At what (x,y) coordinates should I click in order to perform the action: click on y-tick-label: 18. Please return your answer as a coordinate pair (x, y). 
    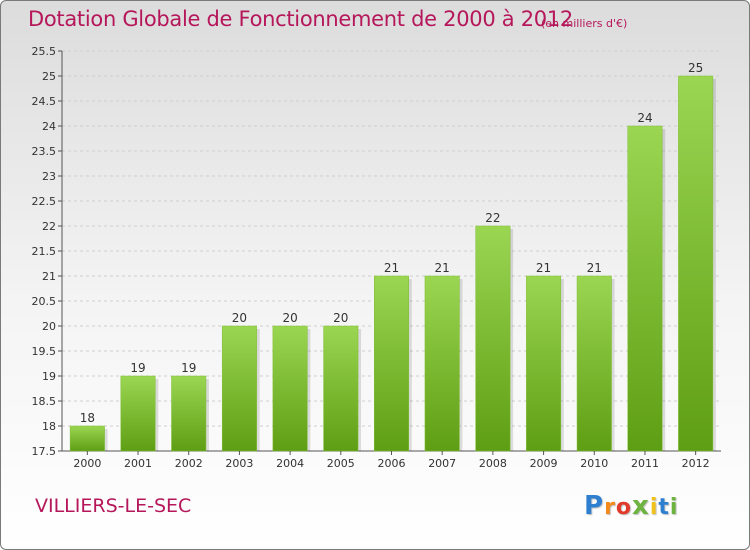
    Looking at the image, I should click on (49, 426).